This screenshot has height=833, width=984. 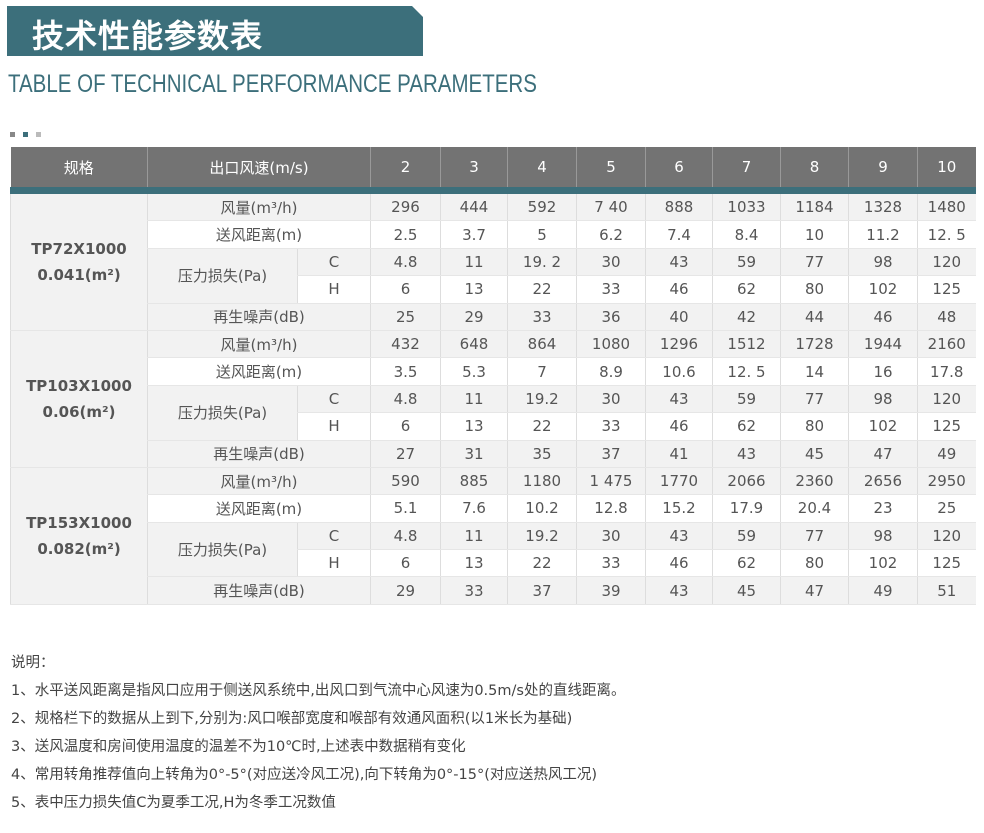 I want to click on model-name: TP153X1000, so click(x=79, y=522).